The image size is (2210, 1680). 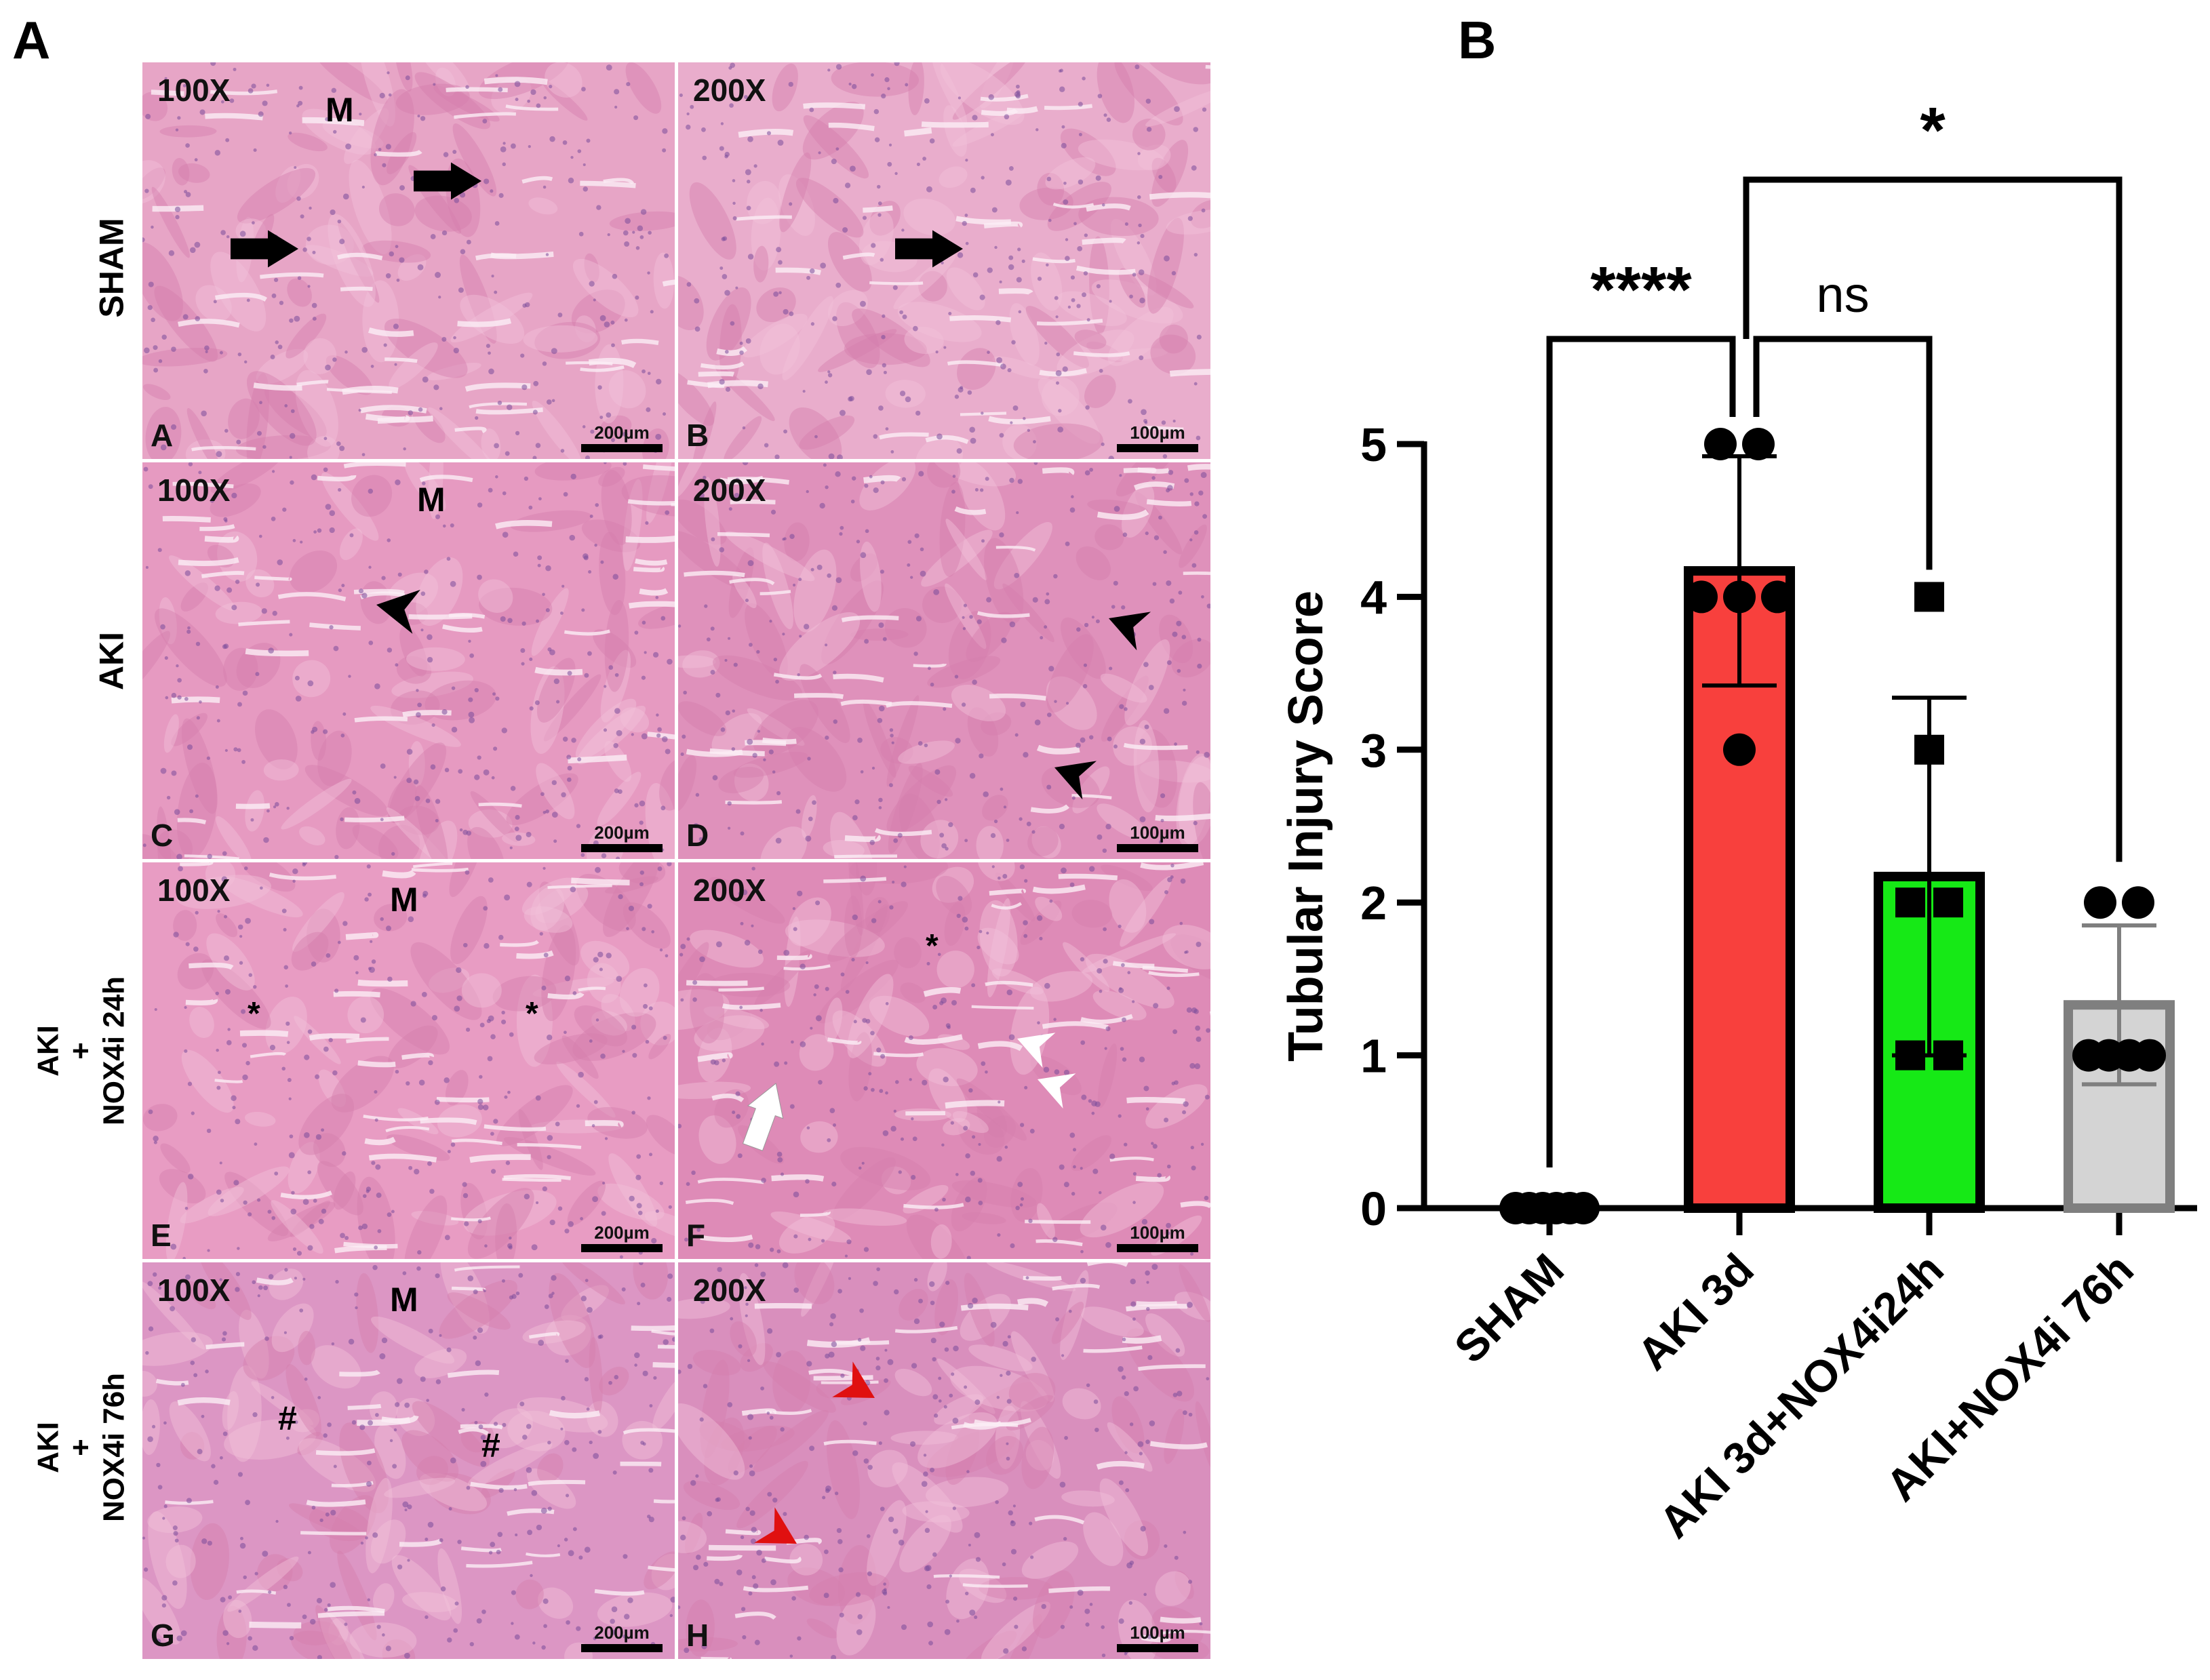 What do you see at coordinates (1306, 826) in the screenshot?
I see `y-axis-label: Tubular Injury Score` at bounding box center [1306, 826].